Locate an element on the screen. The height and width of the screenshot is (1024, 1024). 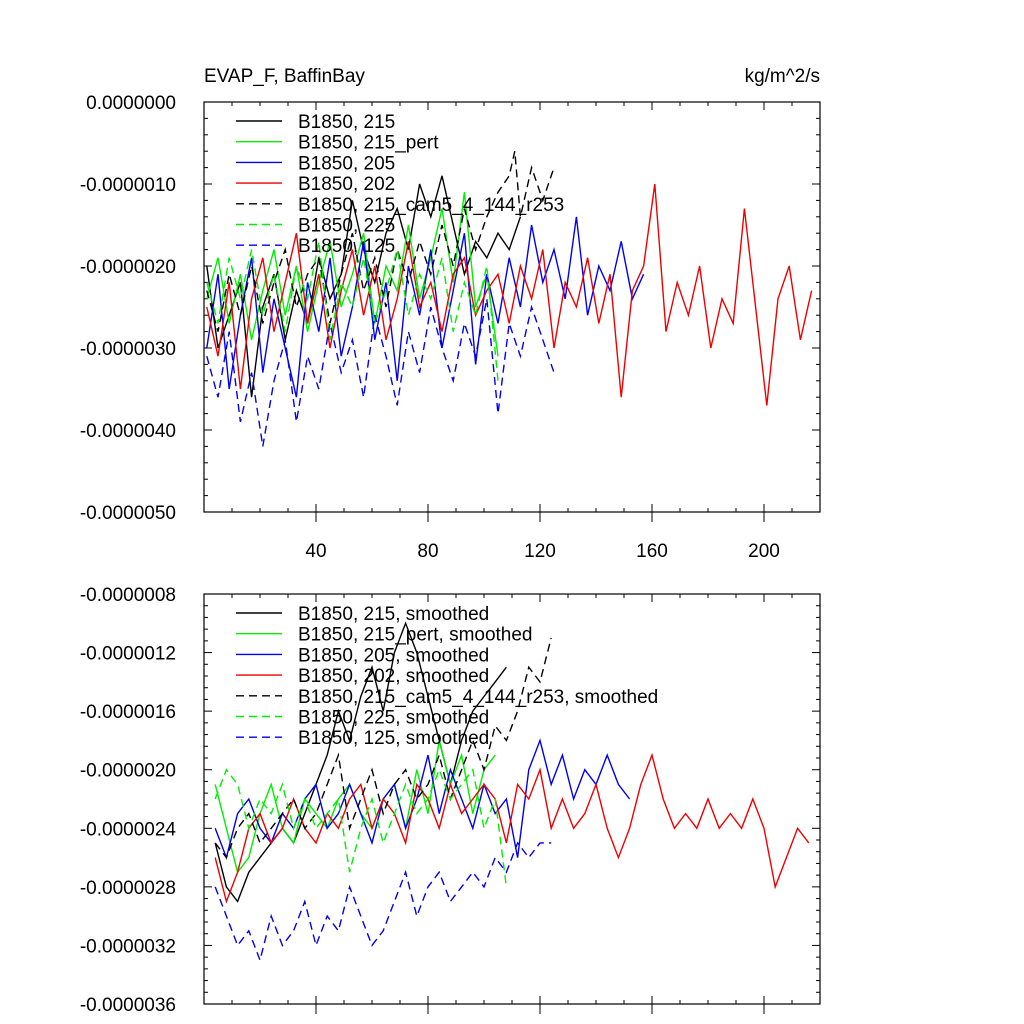
top-chart-title: EVAP_F, BaffinBay is located at coordinates (284, 76).